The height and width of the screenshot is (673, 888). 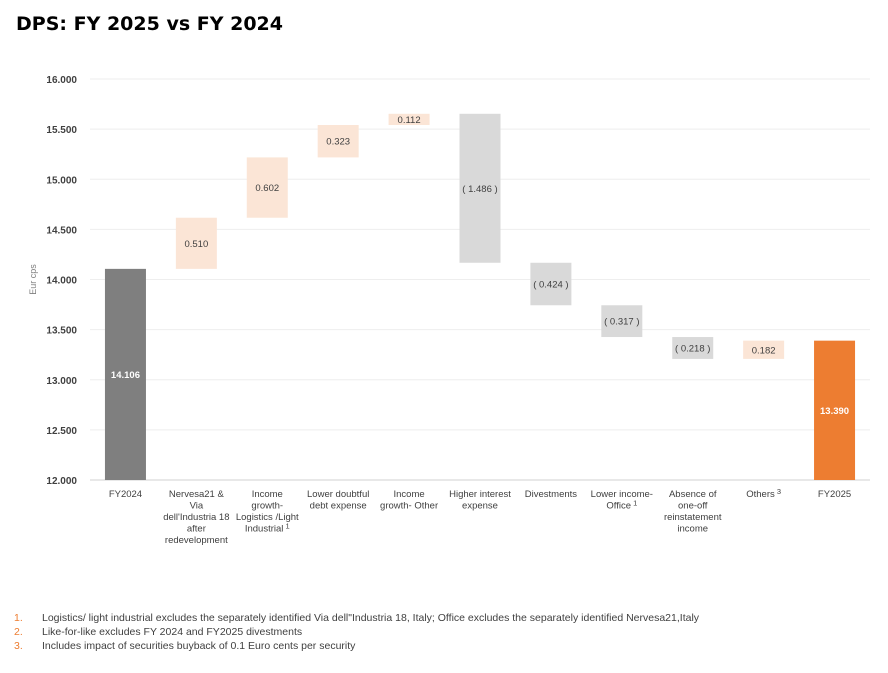 I want to click on y-tick-label: 12.500, so click(x=61, y=431).